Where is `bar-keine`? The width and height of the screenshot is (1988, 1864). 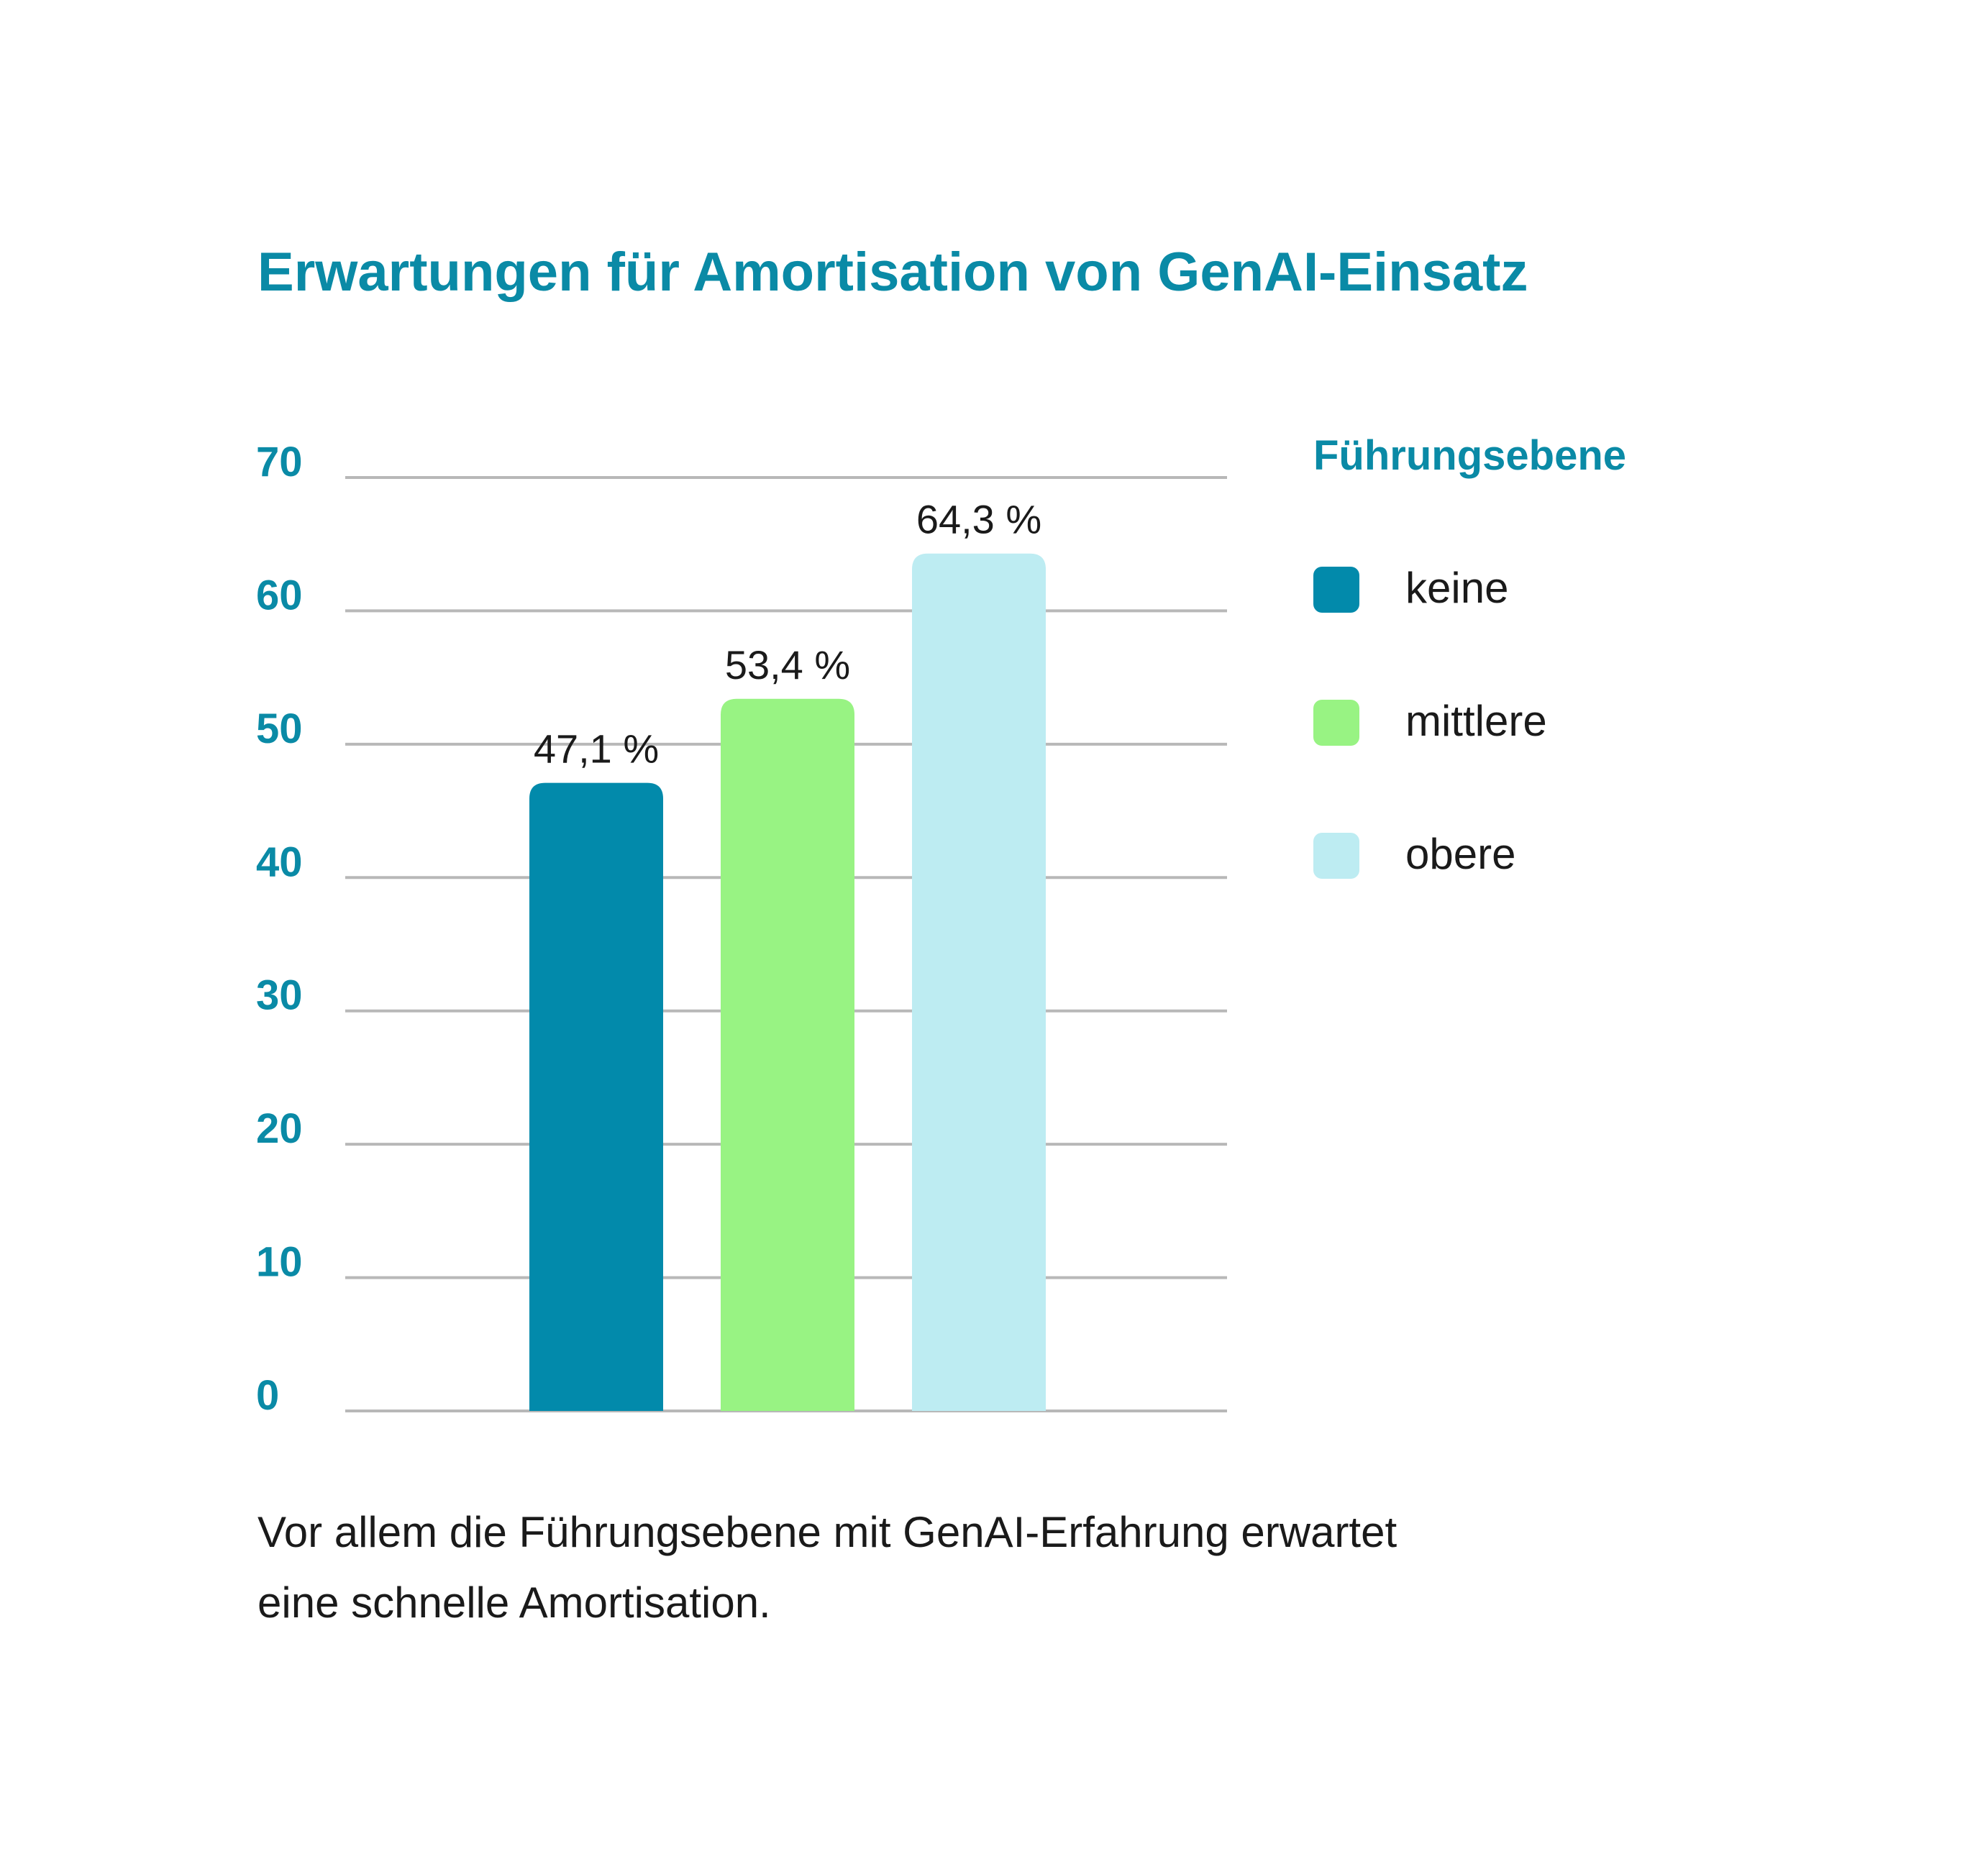 bar-keine is located at coordinates (596, 1096).